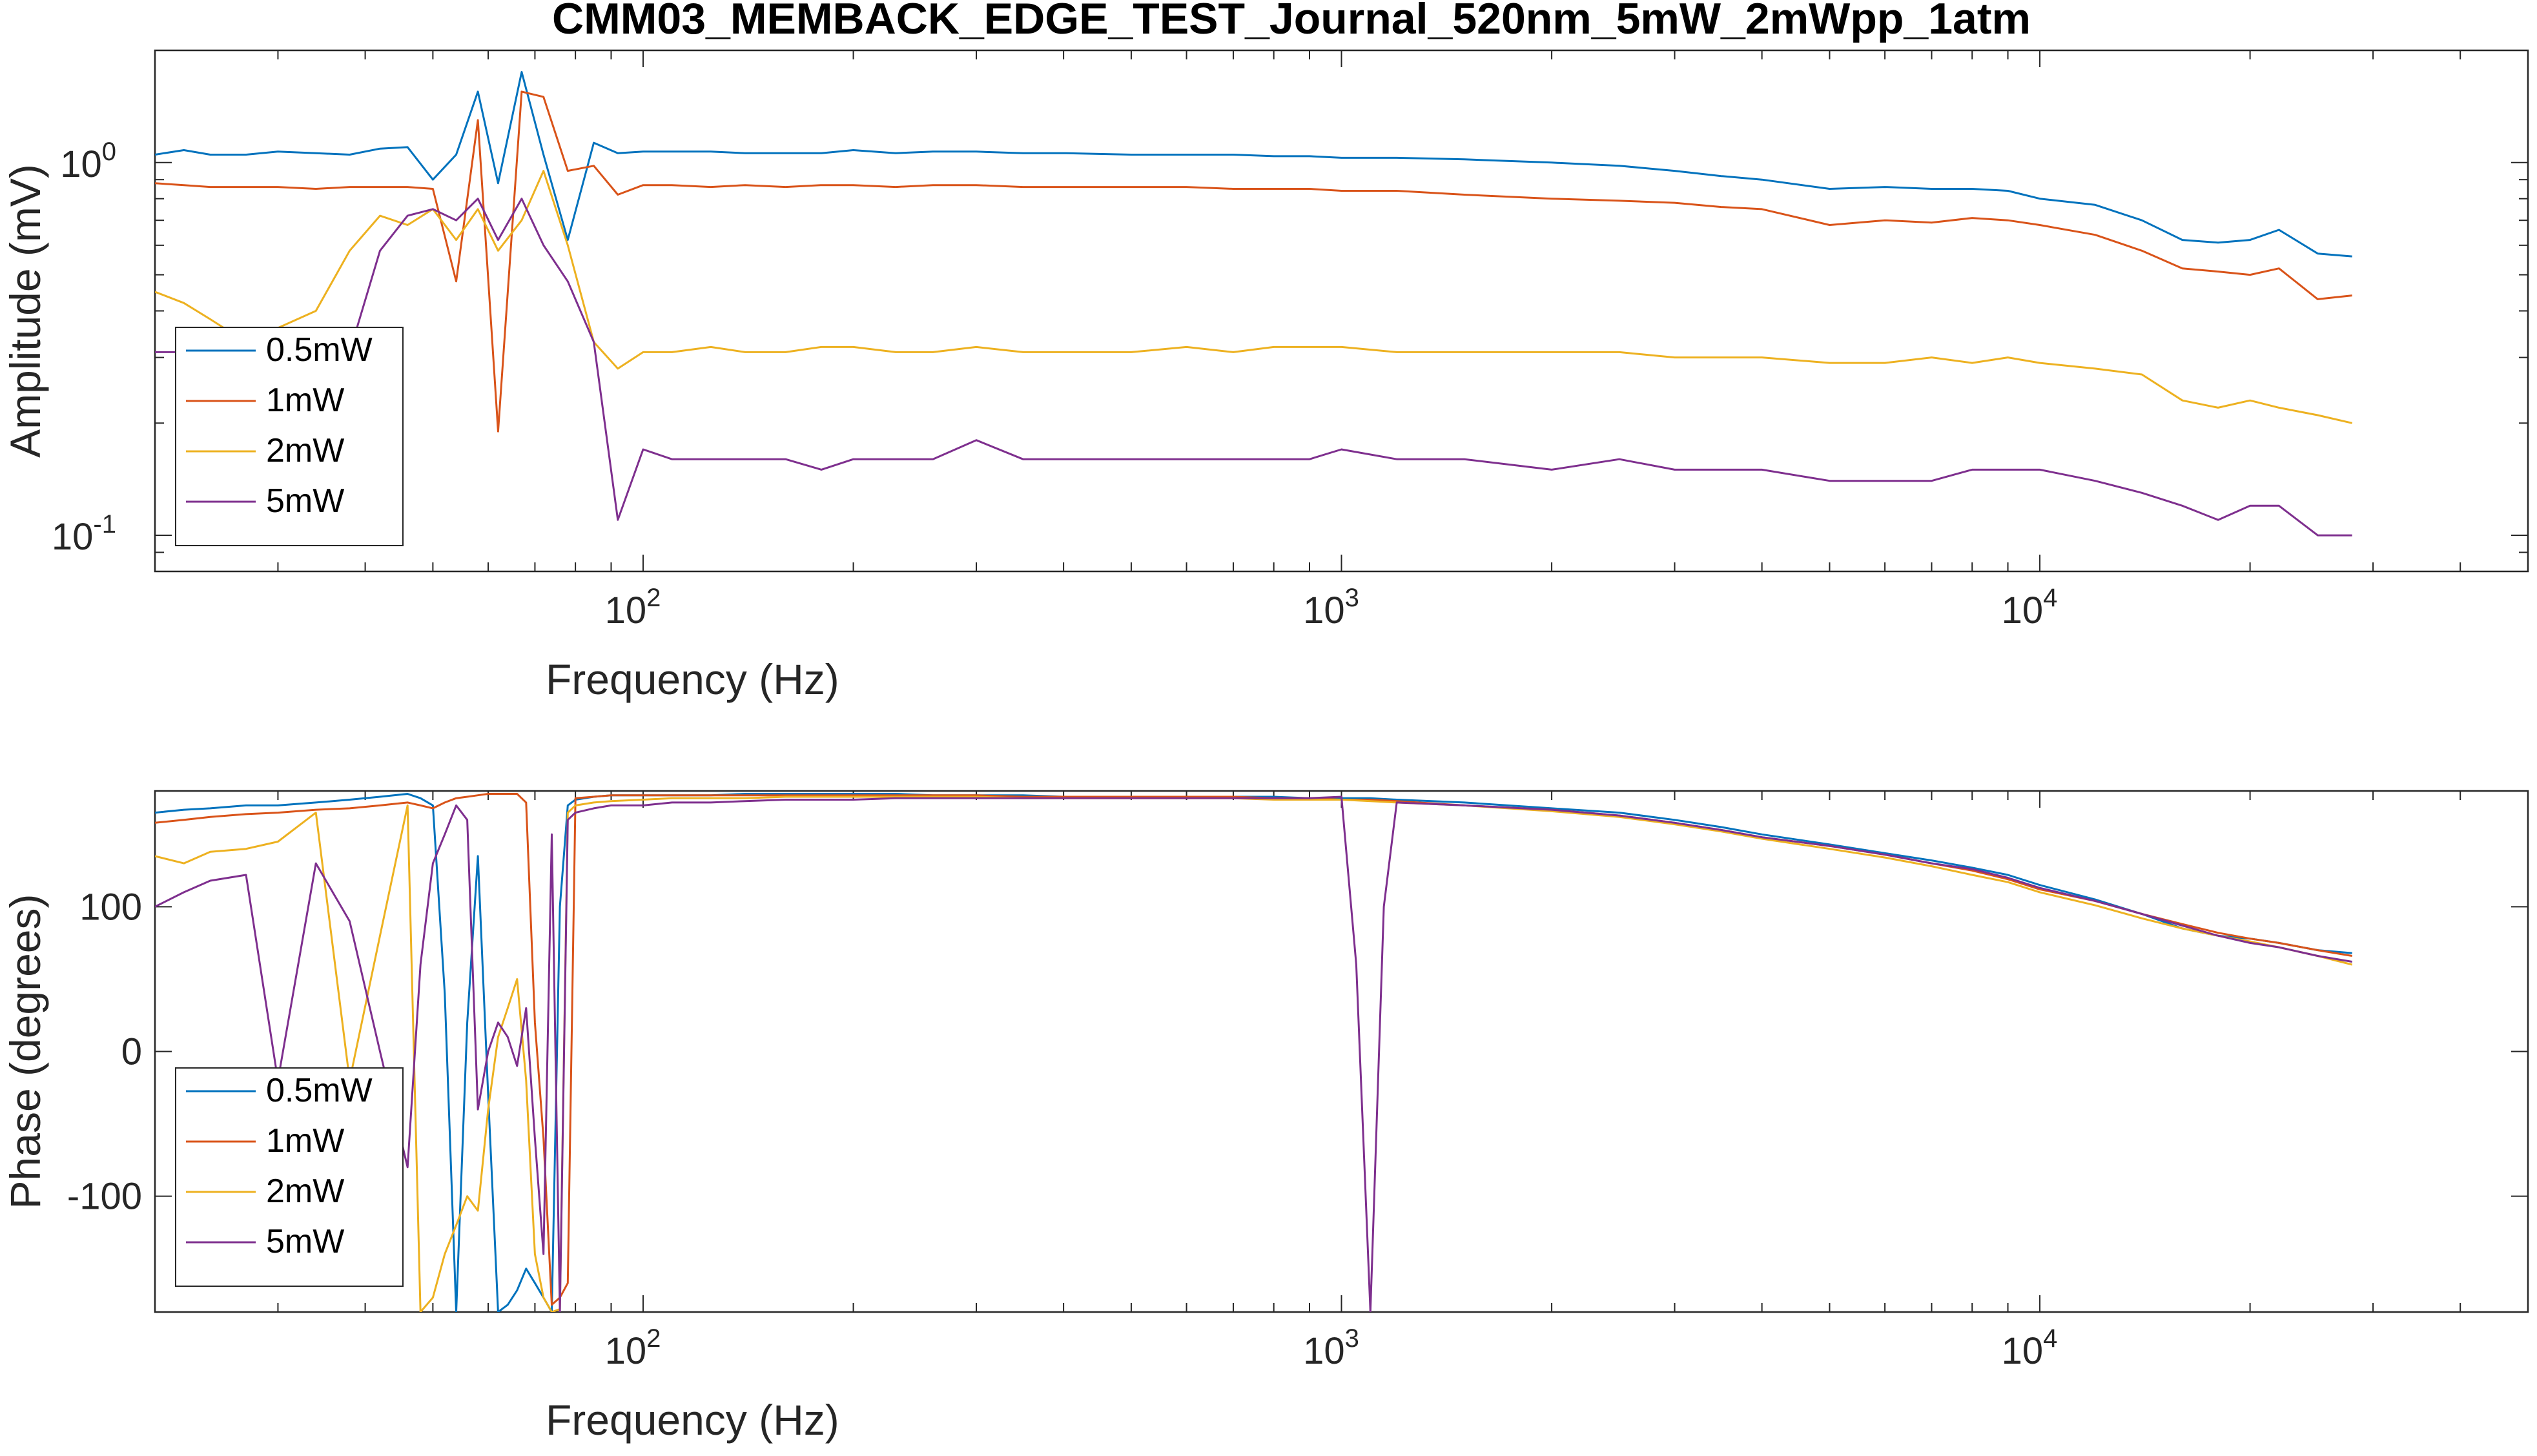 The width and height of the screenshot is (2537, 1456). What do you see at coordinates (25, 311) in the screenshot?
I see `amp-y-axis-label: Amplitude (mV)` at bounding box center [25, 311].